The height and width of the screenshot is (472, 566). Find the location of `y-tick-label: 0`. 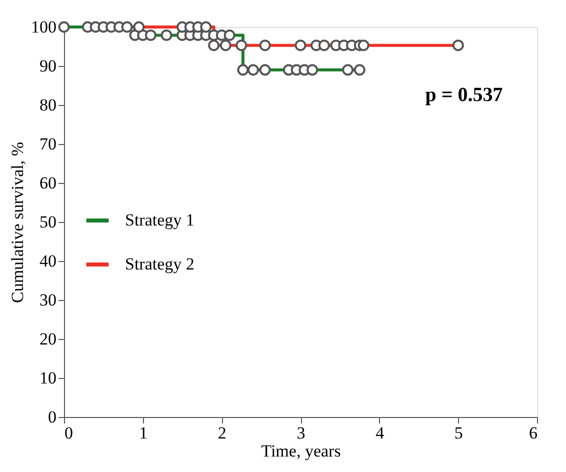

y-tick-label: 0 is located at coordinates (52, 417).